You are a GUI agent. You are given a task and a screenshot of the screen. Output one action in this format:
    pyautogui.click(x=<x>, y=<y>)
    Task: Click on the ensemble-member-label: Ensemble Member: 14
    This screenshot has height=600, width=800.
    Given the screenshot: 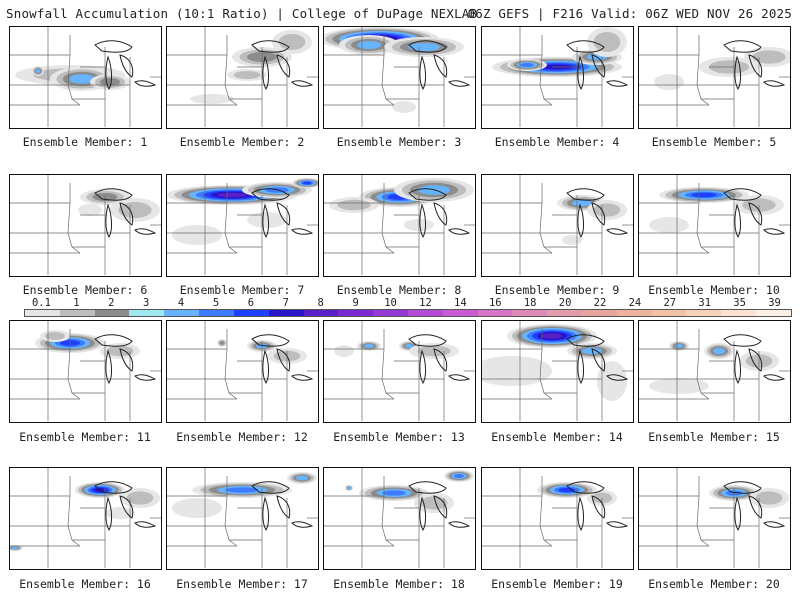 What is the action you would take?
    pyautogui.click(x=557, y=437)
    